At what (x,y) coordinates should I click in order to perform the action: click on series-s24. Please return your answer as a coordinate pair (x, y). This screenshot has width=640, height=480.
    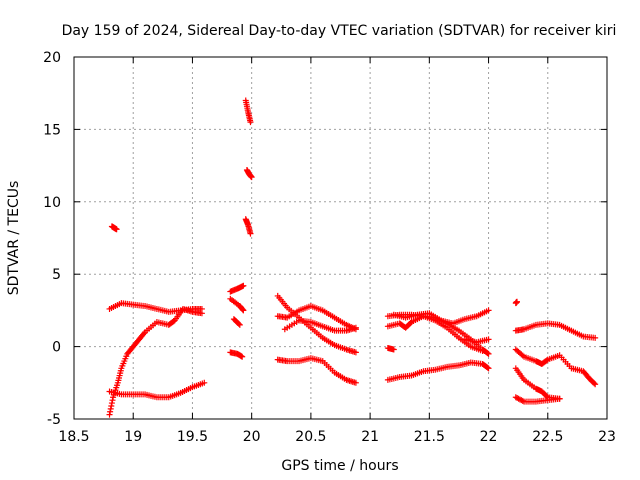
    Looking at the image, I should click on (555, 367).